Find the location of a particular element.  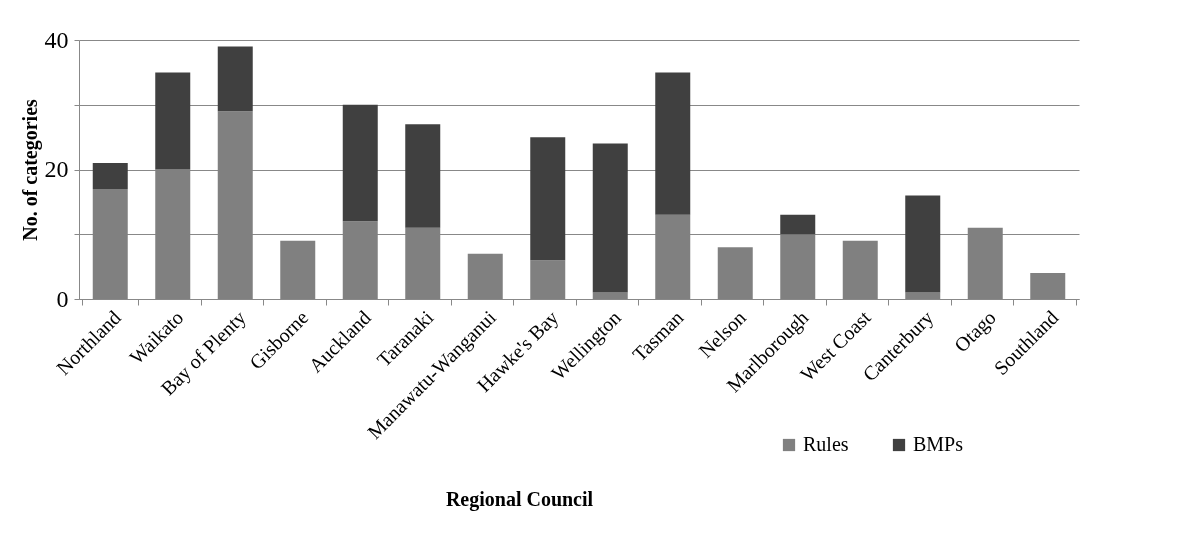

y-tick-label: 40 is located at coordinates (56, 39).